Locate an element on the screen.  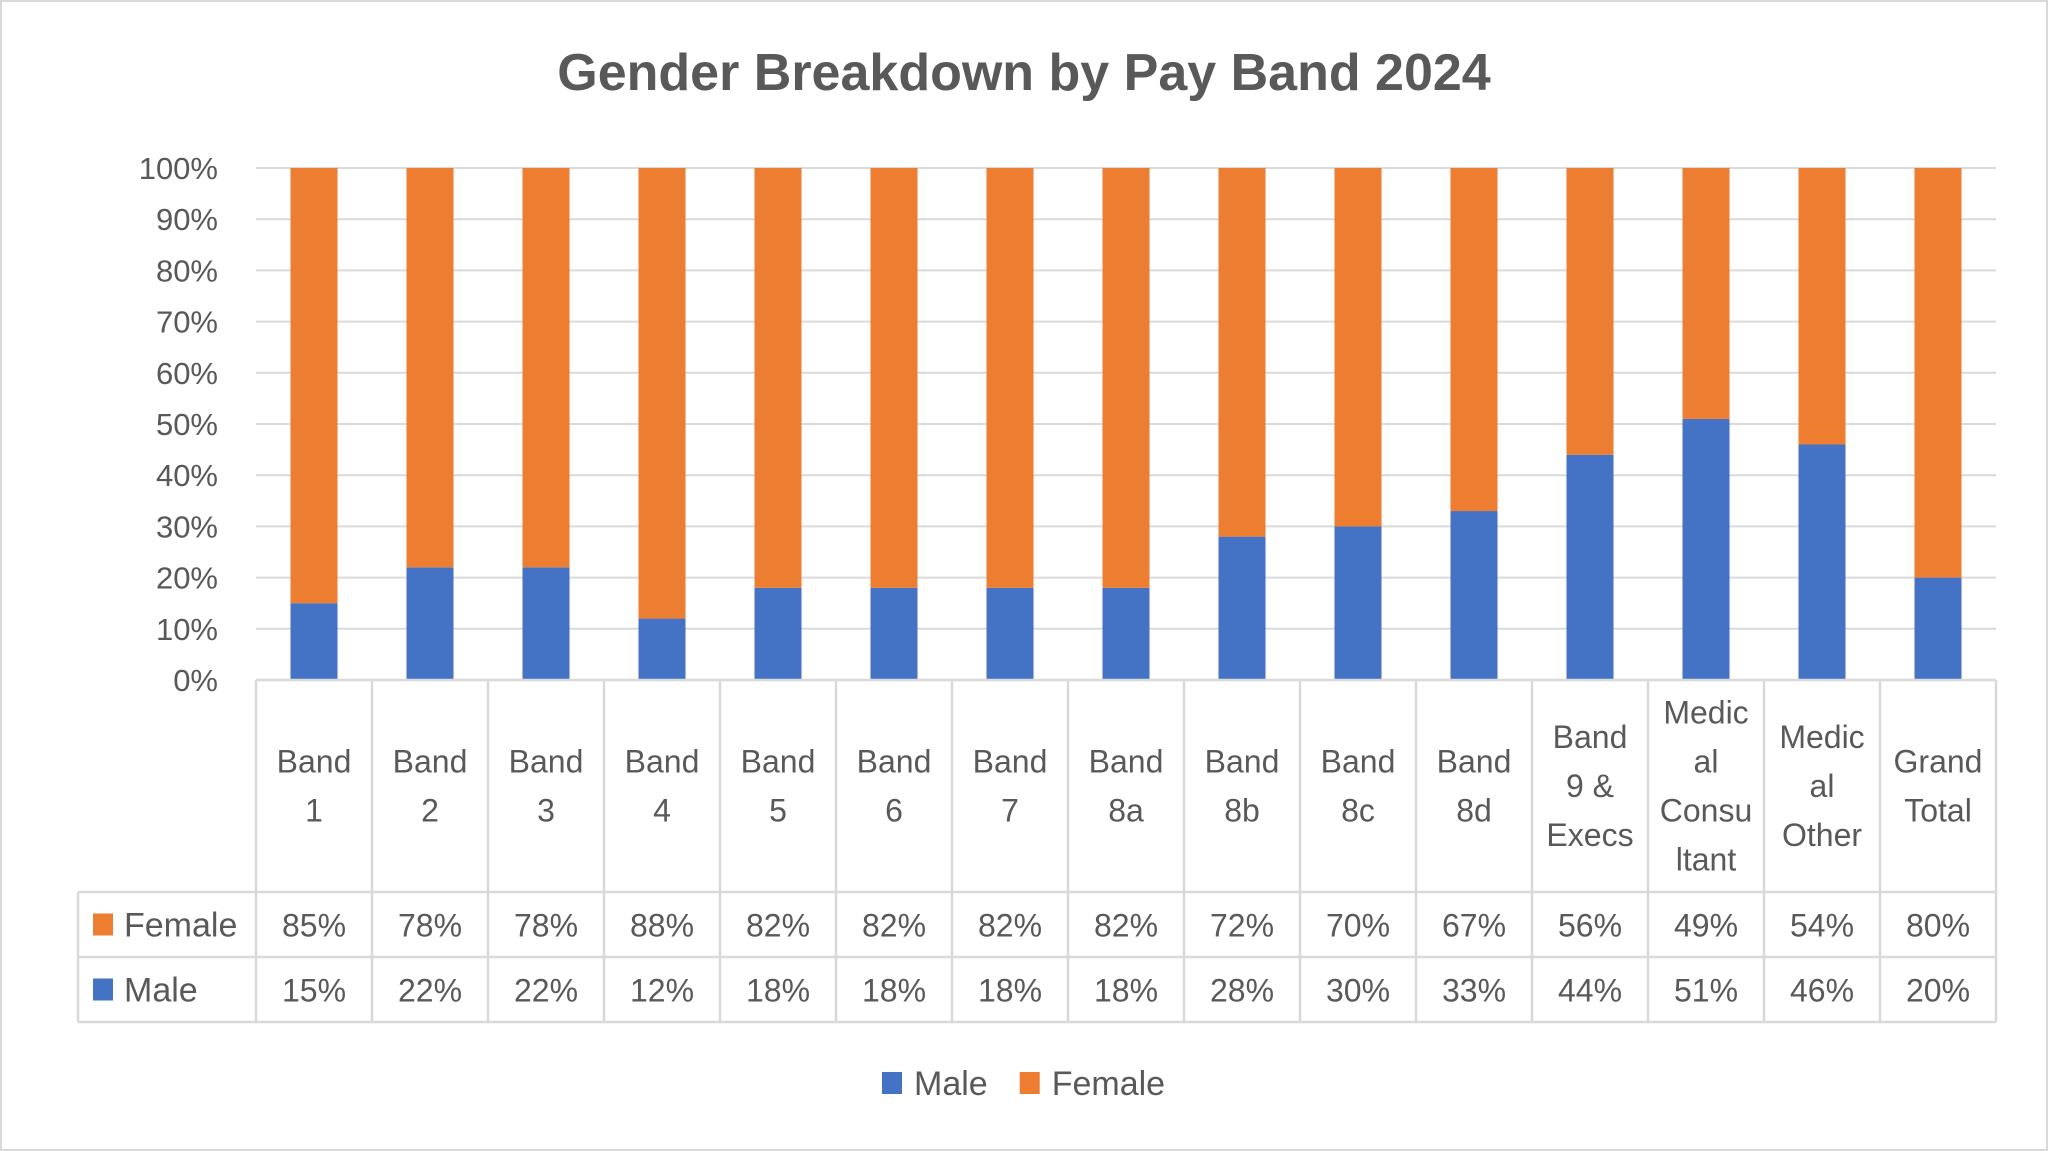
data-table-cell: 88% is located at coordinates (662, 926).